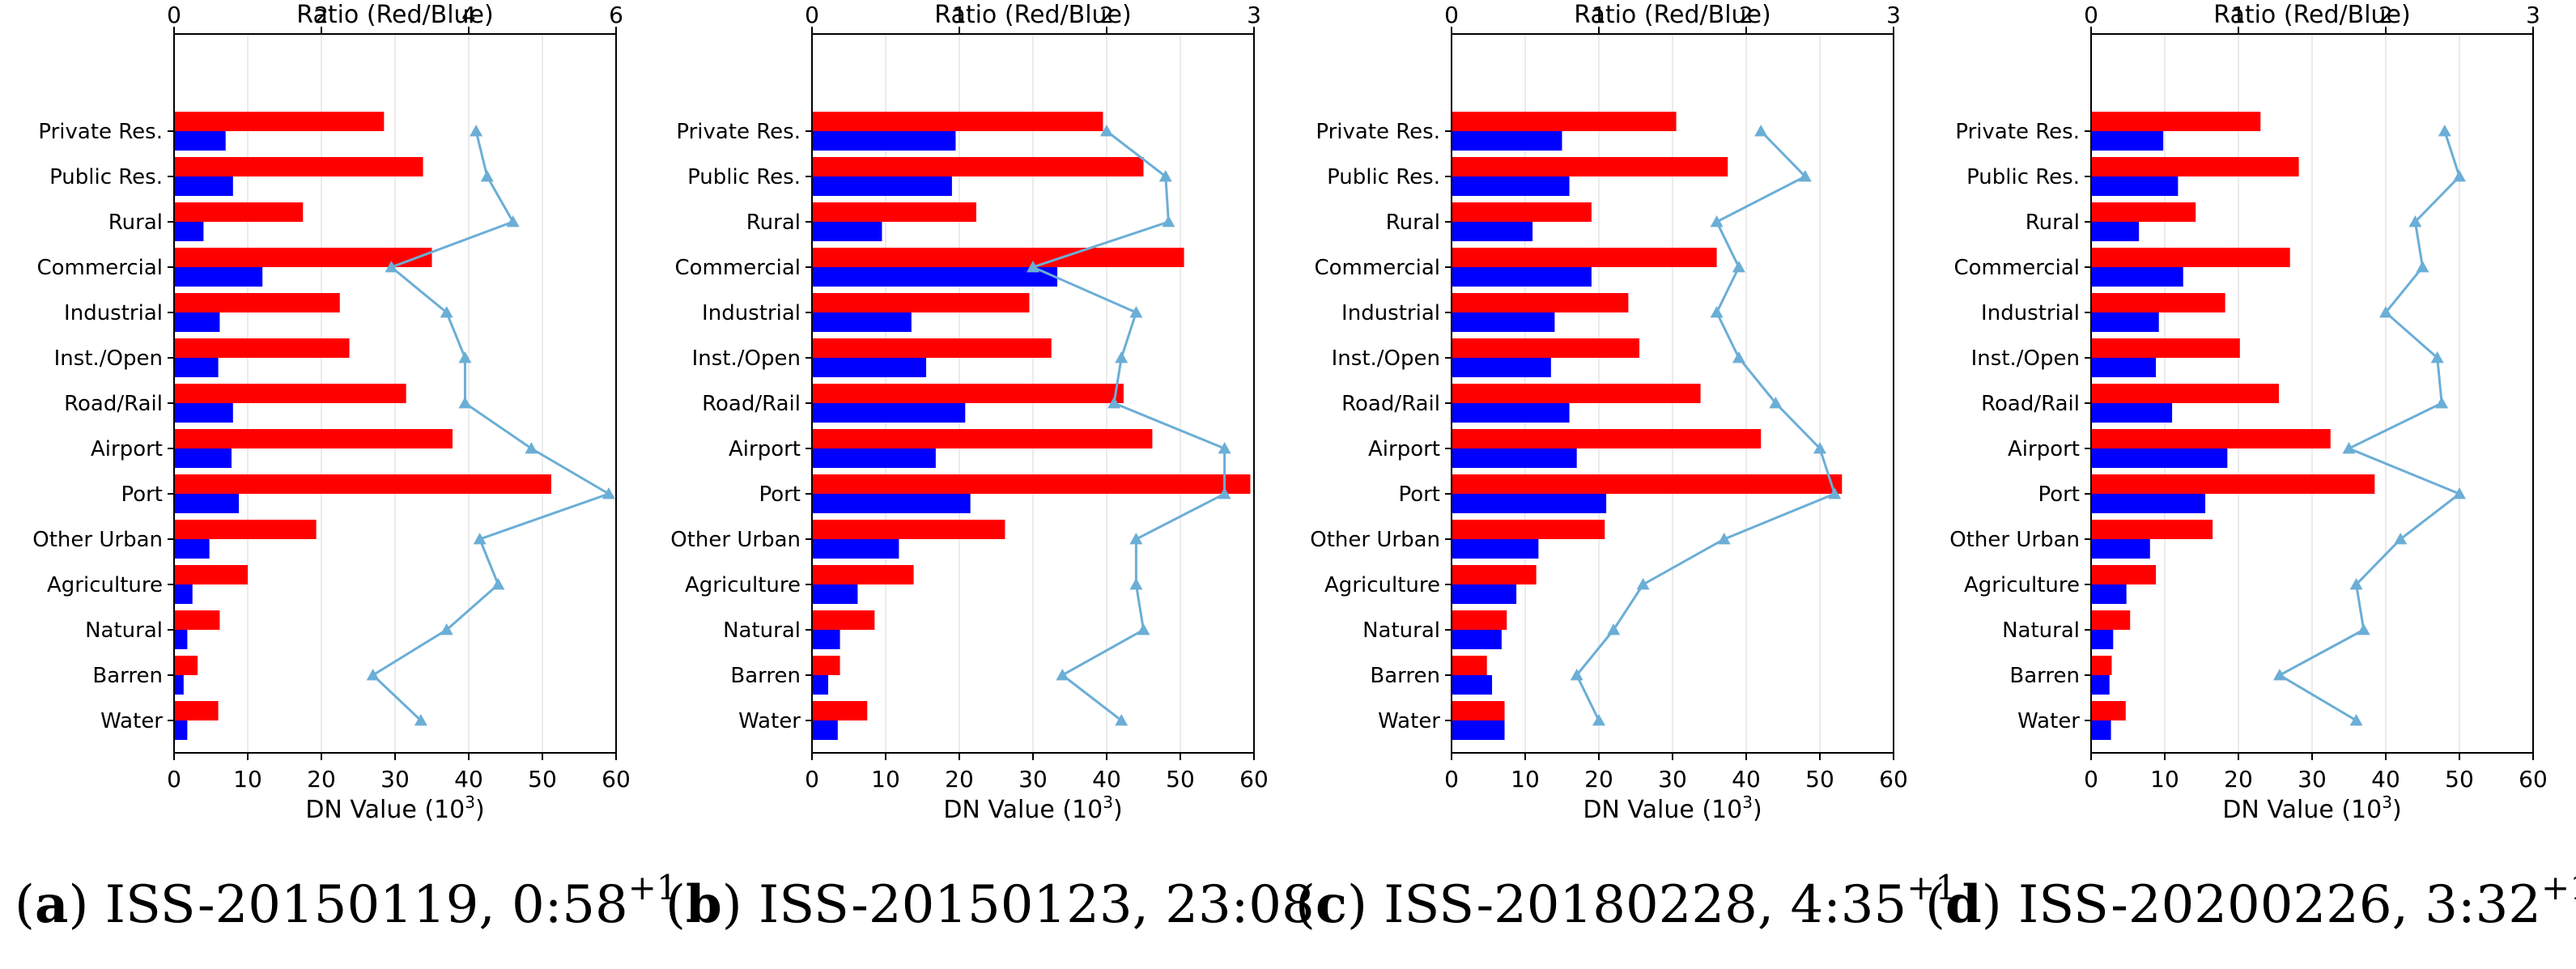  Describe the element at coordinates (2279, 905) in the screenshot. I see `caption-d-text: ISS-20200226, 3:32` at that location.